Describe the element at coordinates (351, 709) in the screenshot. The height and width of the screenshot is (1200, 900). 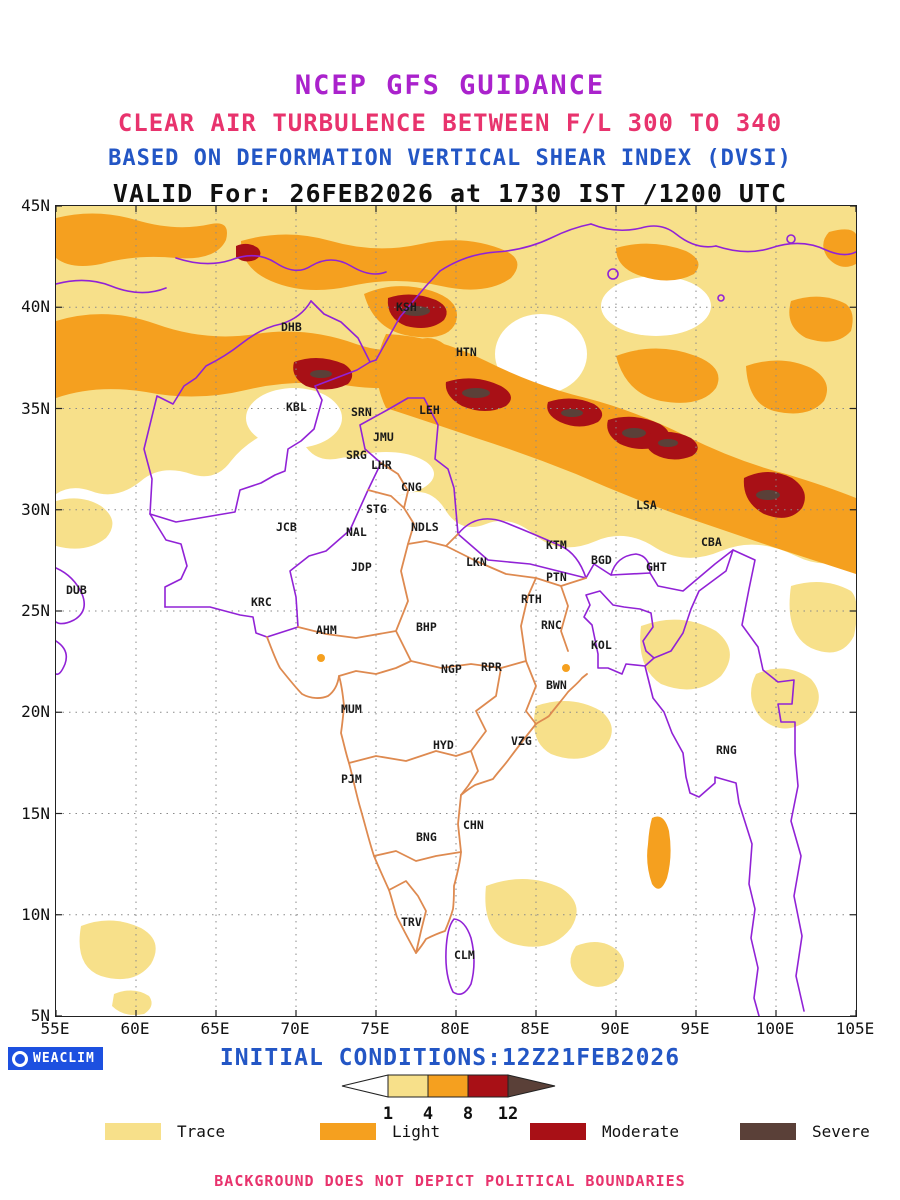
I see `city-label-mum: MUM` at that location.